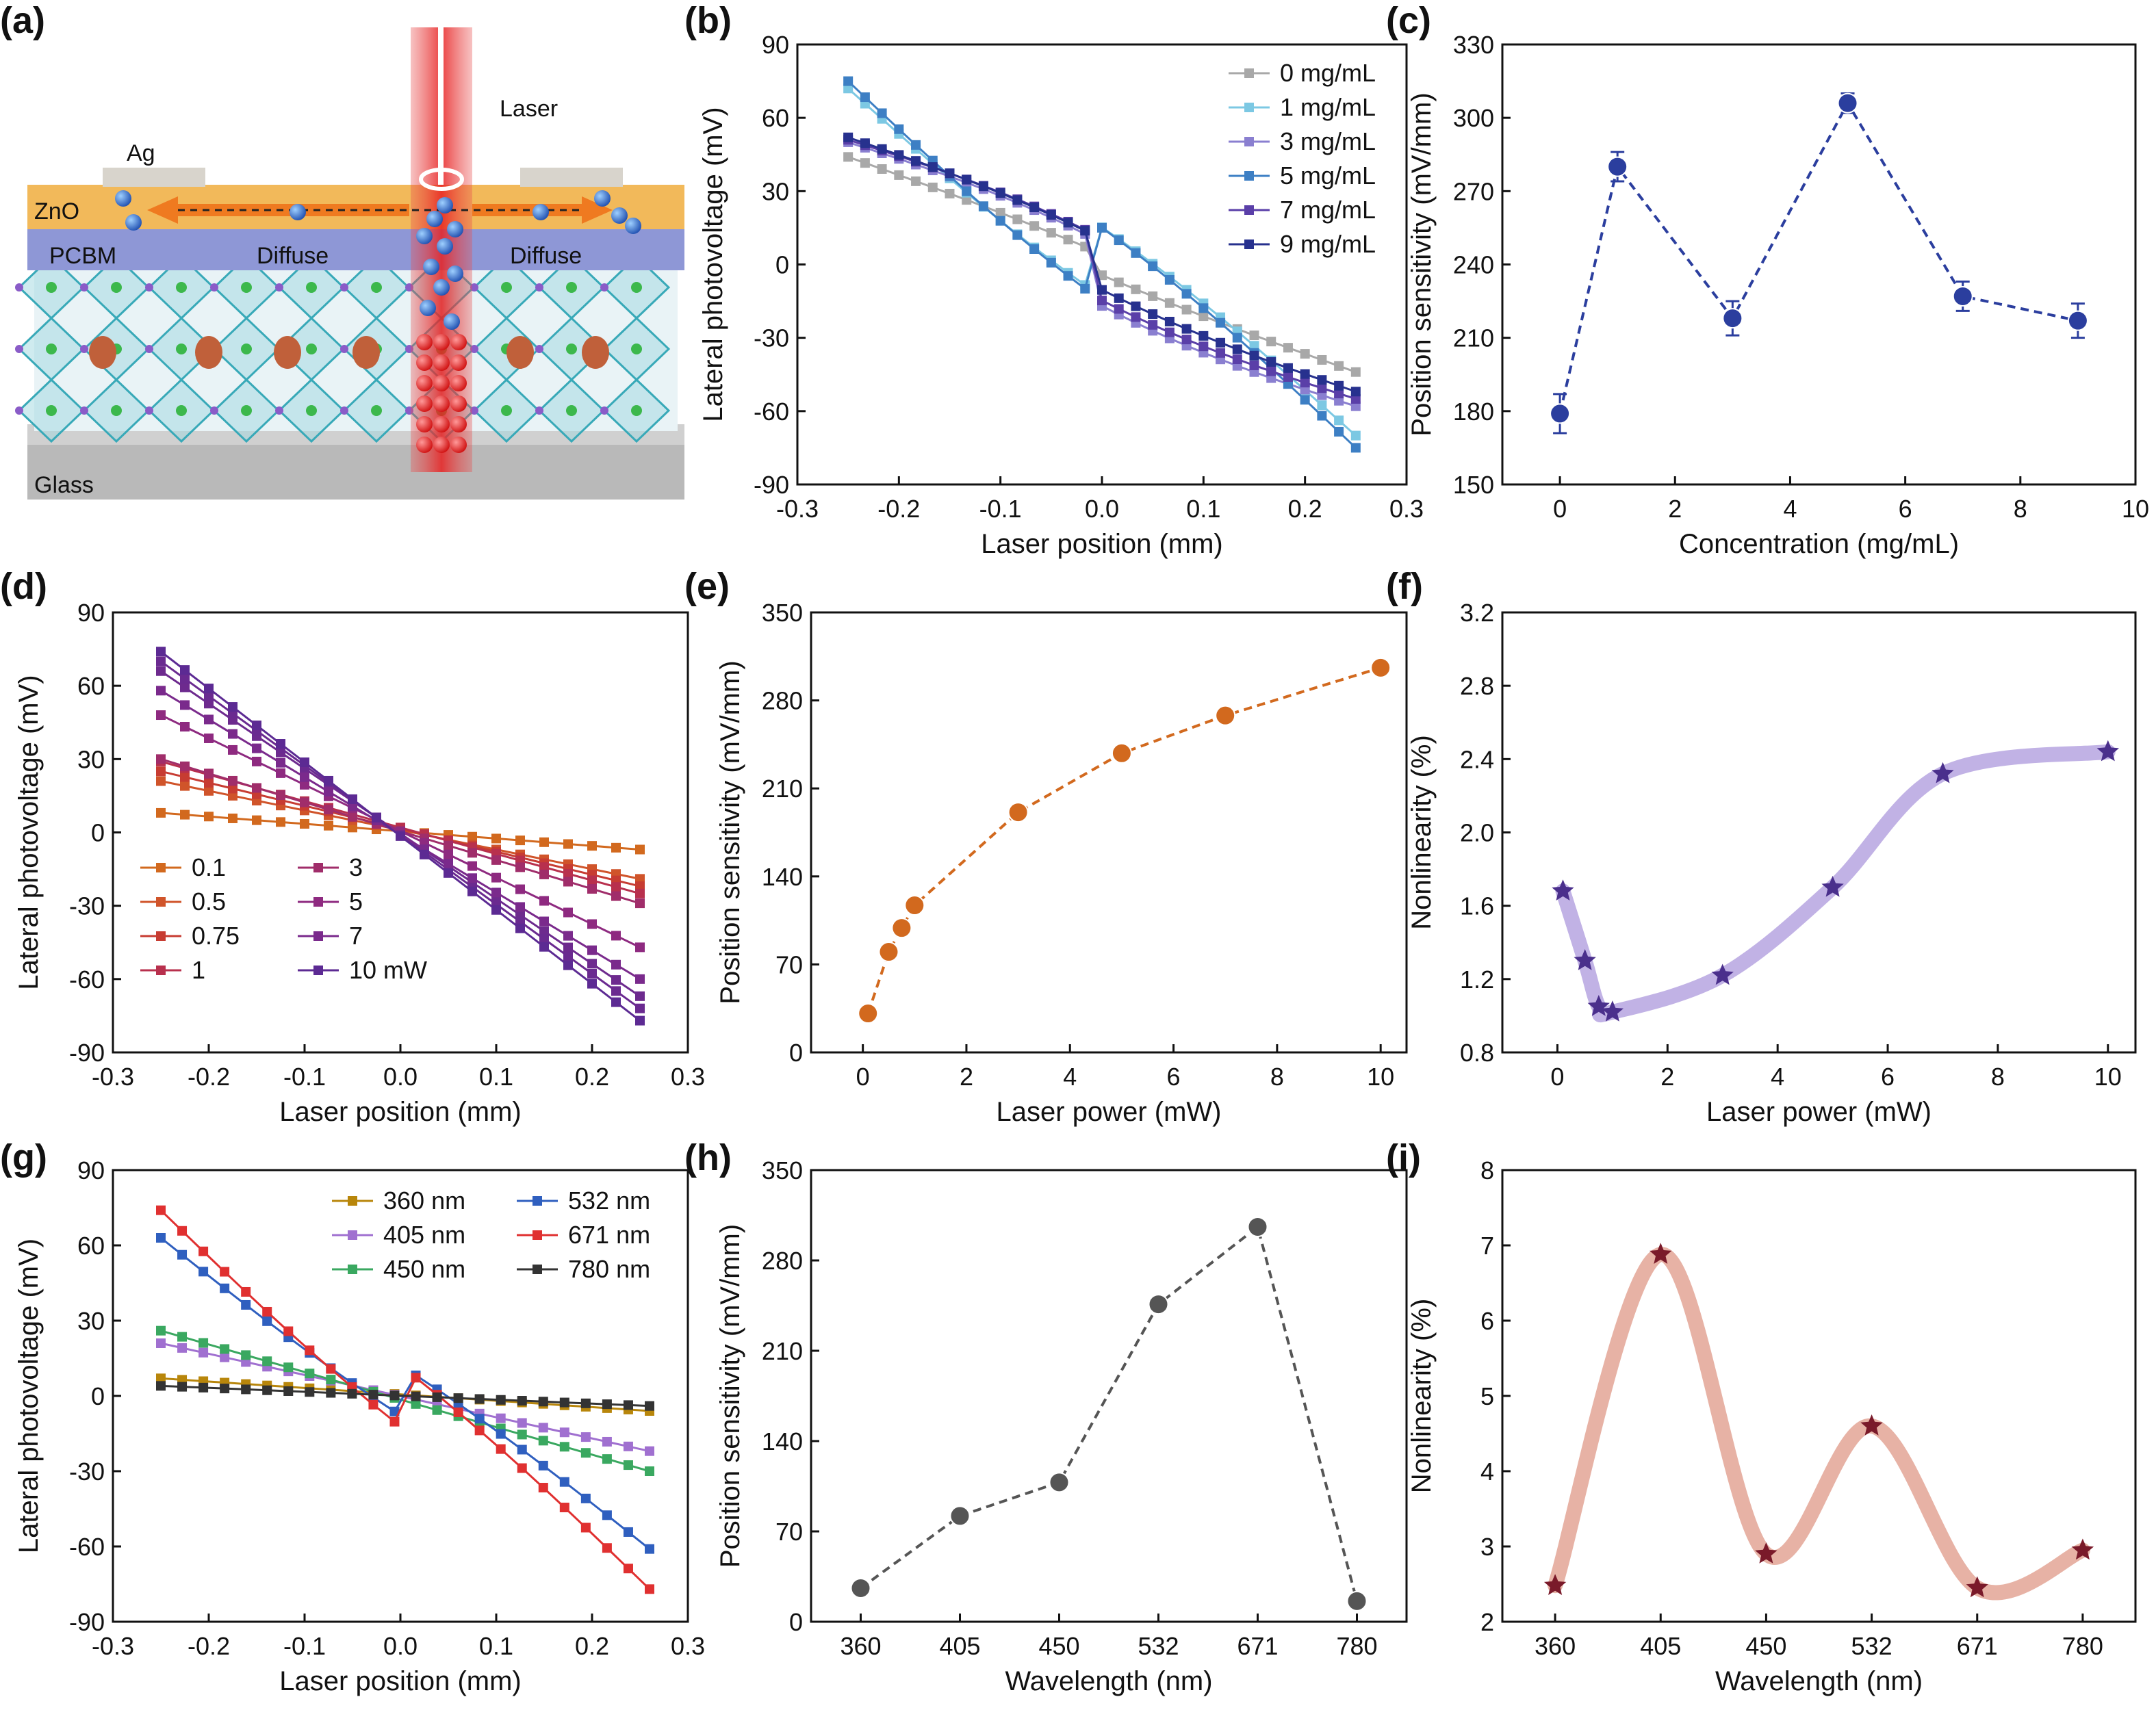  Describe the element at coordinates (355, 249) in the screenshot. I see `pcbm-layer` at that location.